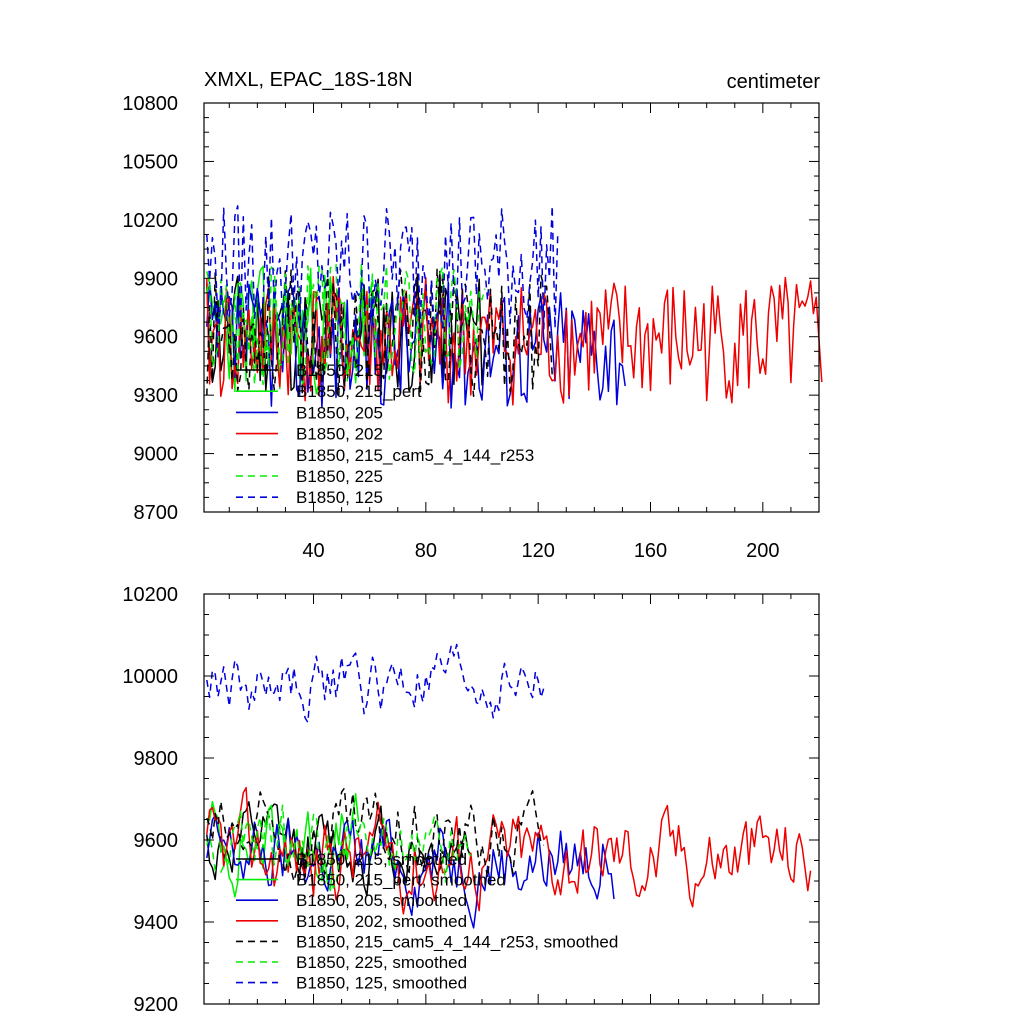 The width and height of the screenshot is (1024, 1024). I want to click on x-tick-label: 160, so click(650, 551).